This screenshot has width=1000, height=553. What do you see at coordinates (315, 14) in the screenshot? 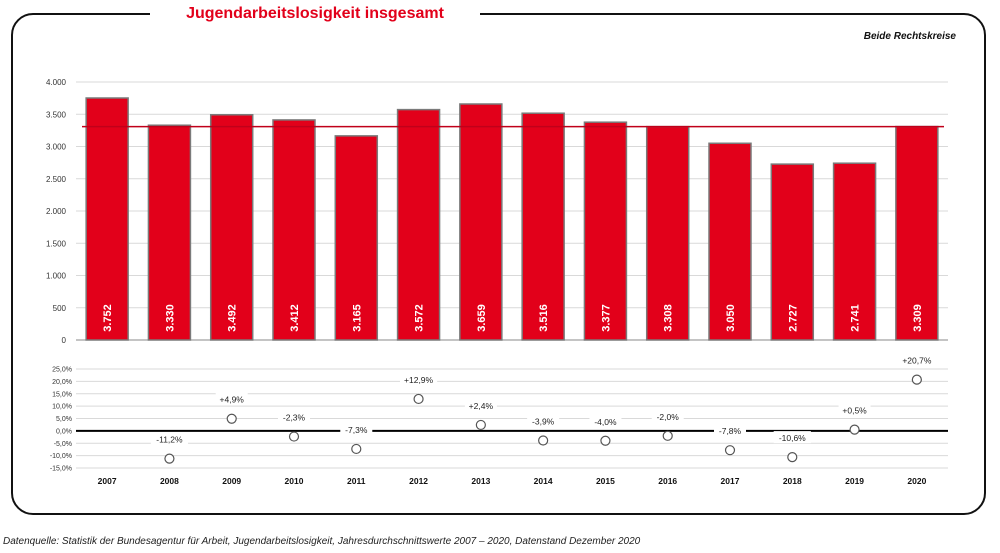
I see `chart-title: Jugendarbeitslosigkeit insgesamt` at bounding box center [315, 14].